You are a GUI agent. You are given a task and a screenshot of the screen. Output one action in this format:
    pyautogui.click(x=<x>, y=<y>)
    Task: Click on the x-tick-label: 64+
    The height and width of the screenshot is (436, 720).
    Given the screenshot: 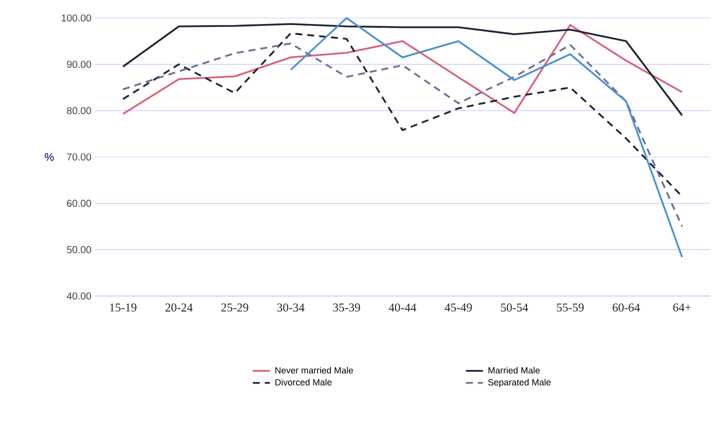 What is the action you would take?
    pyautogui.click(x=682, y=308)
    